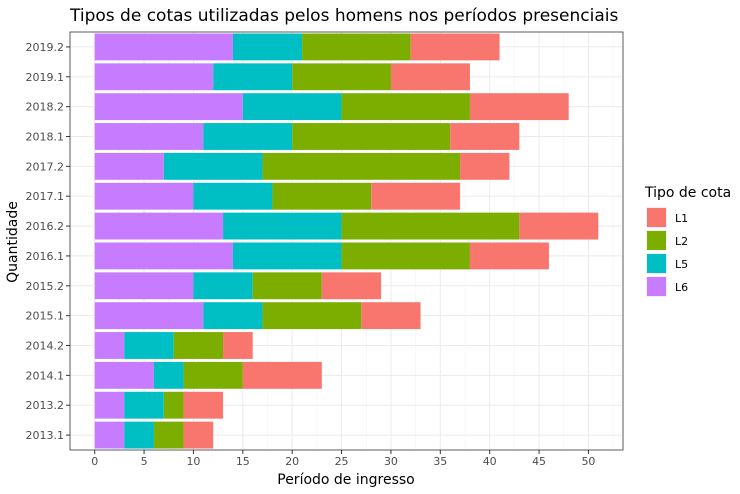  Describe the element at coordinates (213, 375) in the screenshot. I see `bar-l2-2014.1` at that location.